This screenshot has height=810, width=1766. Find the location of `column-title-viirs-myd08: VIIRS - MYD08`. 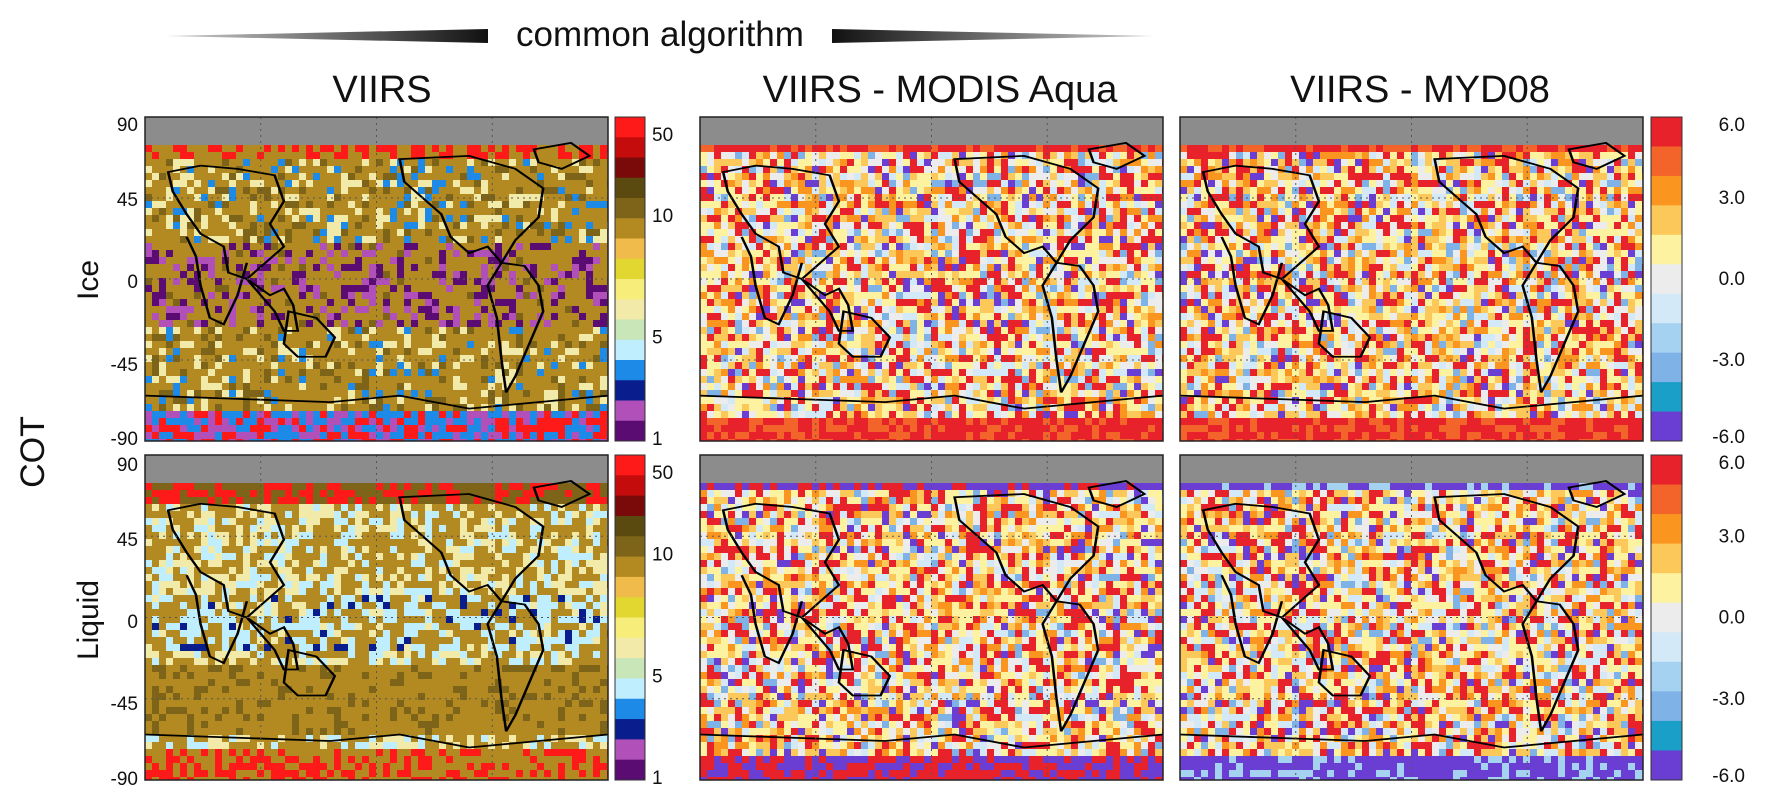

column-title-viirs-myd08: VIIRS - MYD08 is located at coordinates (1420, 90).